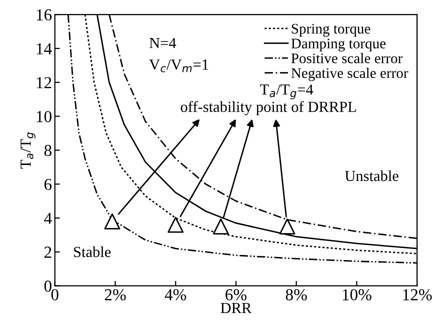  Describe the element at coordinates (44, 48) in the screenshot. I see `y-tick-label: 14` at that location.